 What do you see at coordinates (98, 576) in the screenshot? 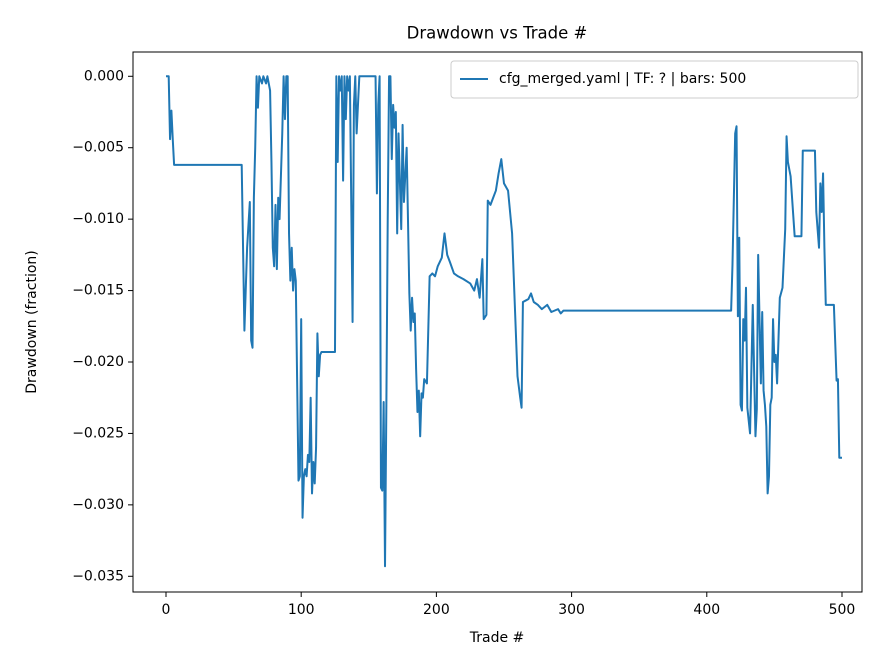
I see `y-tick-label: −0.035` at bounding box center [98, 576].